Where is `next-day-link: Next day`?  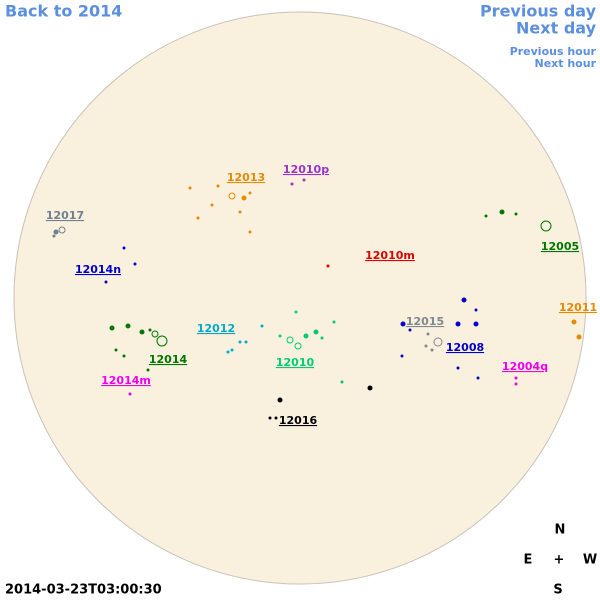 next-day-link: Next day is located at coordinates (556, 28).